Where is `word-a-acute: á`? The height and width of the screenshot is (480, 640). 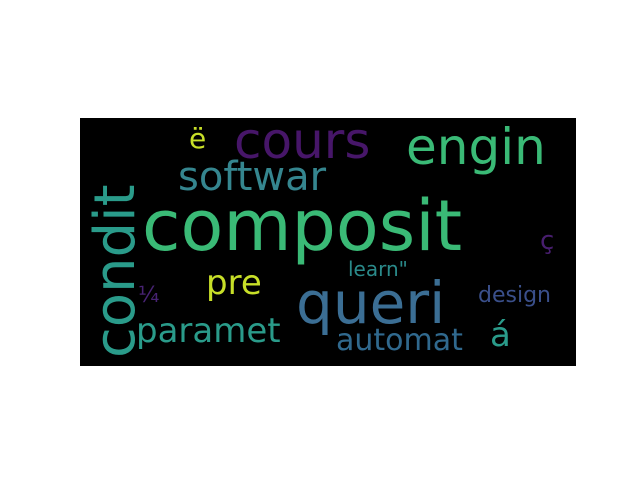
word-a-acute: á is located at coordinates (500, 335).